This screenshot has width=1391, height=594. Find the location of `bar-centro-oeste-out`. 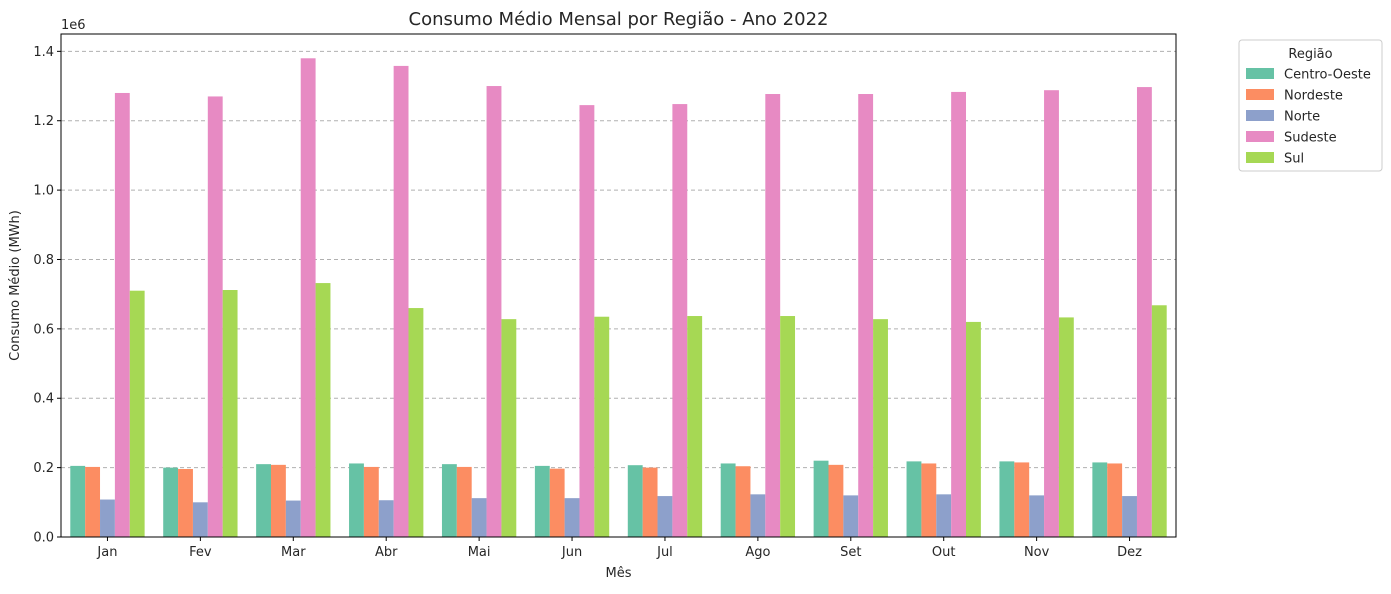

bar-centro-oeste-out is located at coordinates (914, 499).